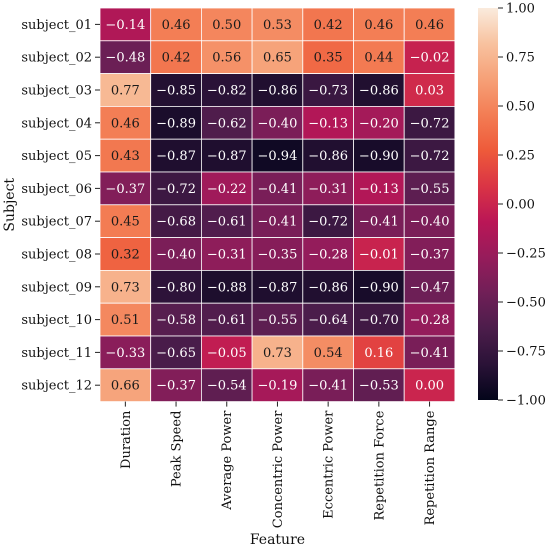 Image resolution: width=549 pixels, height=550 pixels. What do you see at coordinates (328, 353) in the screenshot?
I see `cell-value-label: 0.54` at bounding box center [328, 353].